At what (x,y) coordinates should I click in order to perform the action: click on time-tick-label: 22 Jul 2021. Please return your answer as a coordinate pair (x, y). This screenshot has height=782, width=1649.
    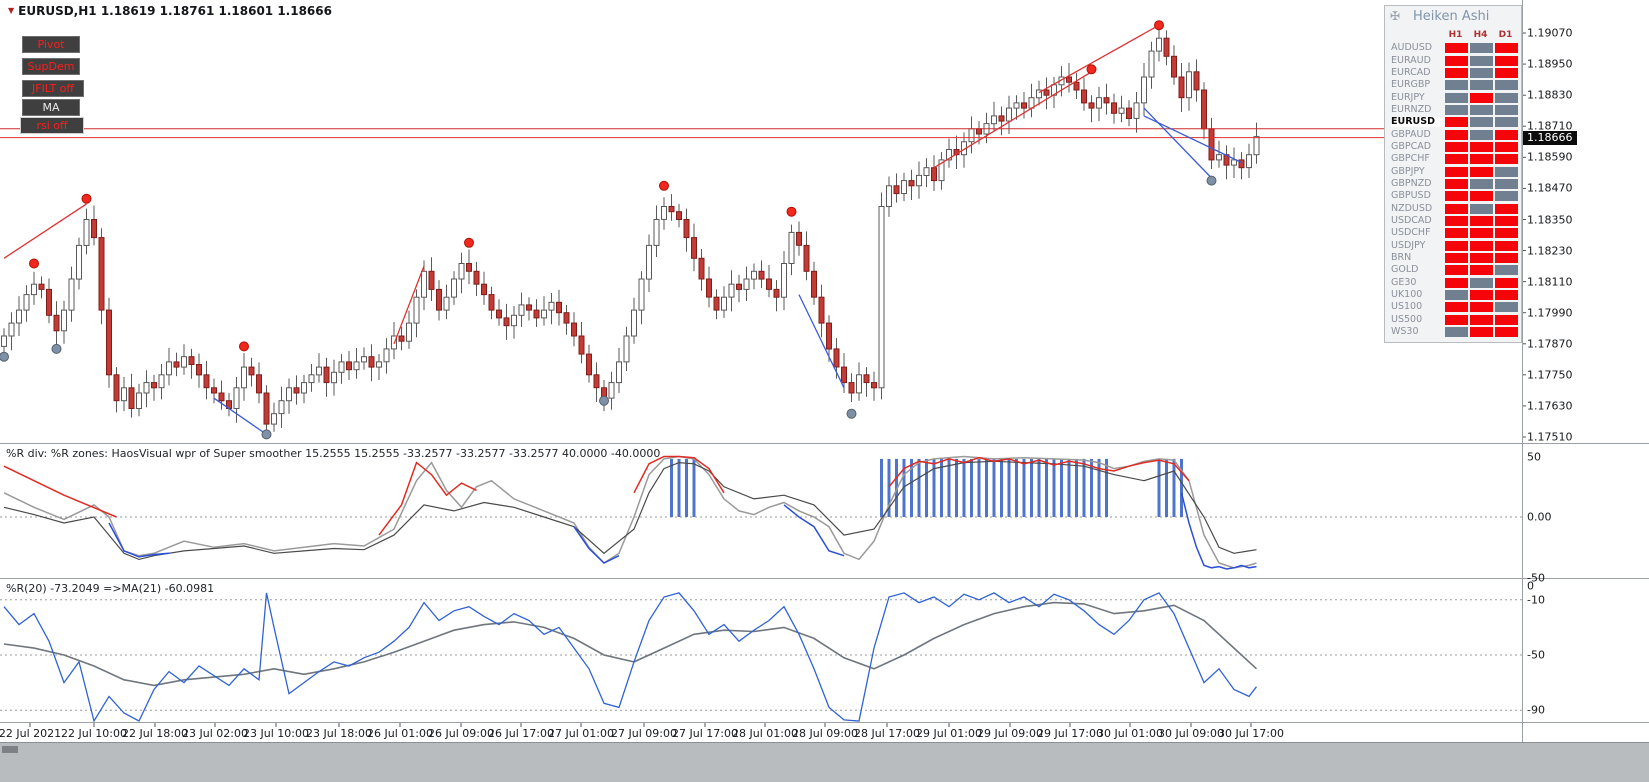
    Looking at the image, I should click on (31, 733).